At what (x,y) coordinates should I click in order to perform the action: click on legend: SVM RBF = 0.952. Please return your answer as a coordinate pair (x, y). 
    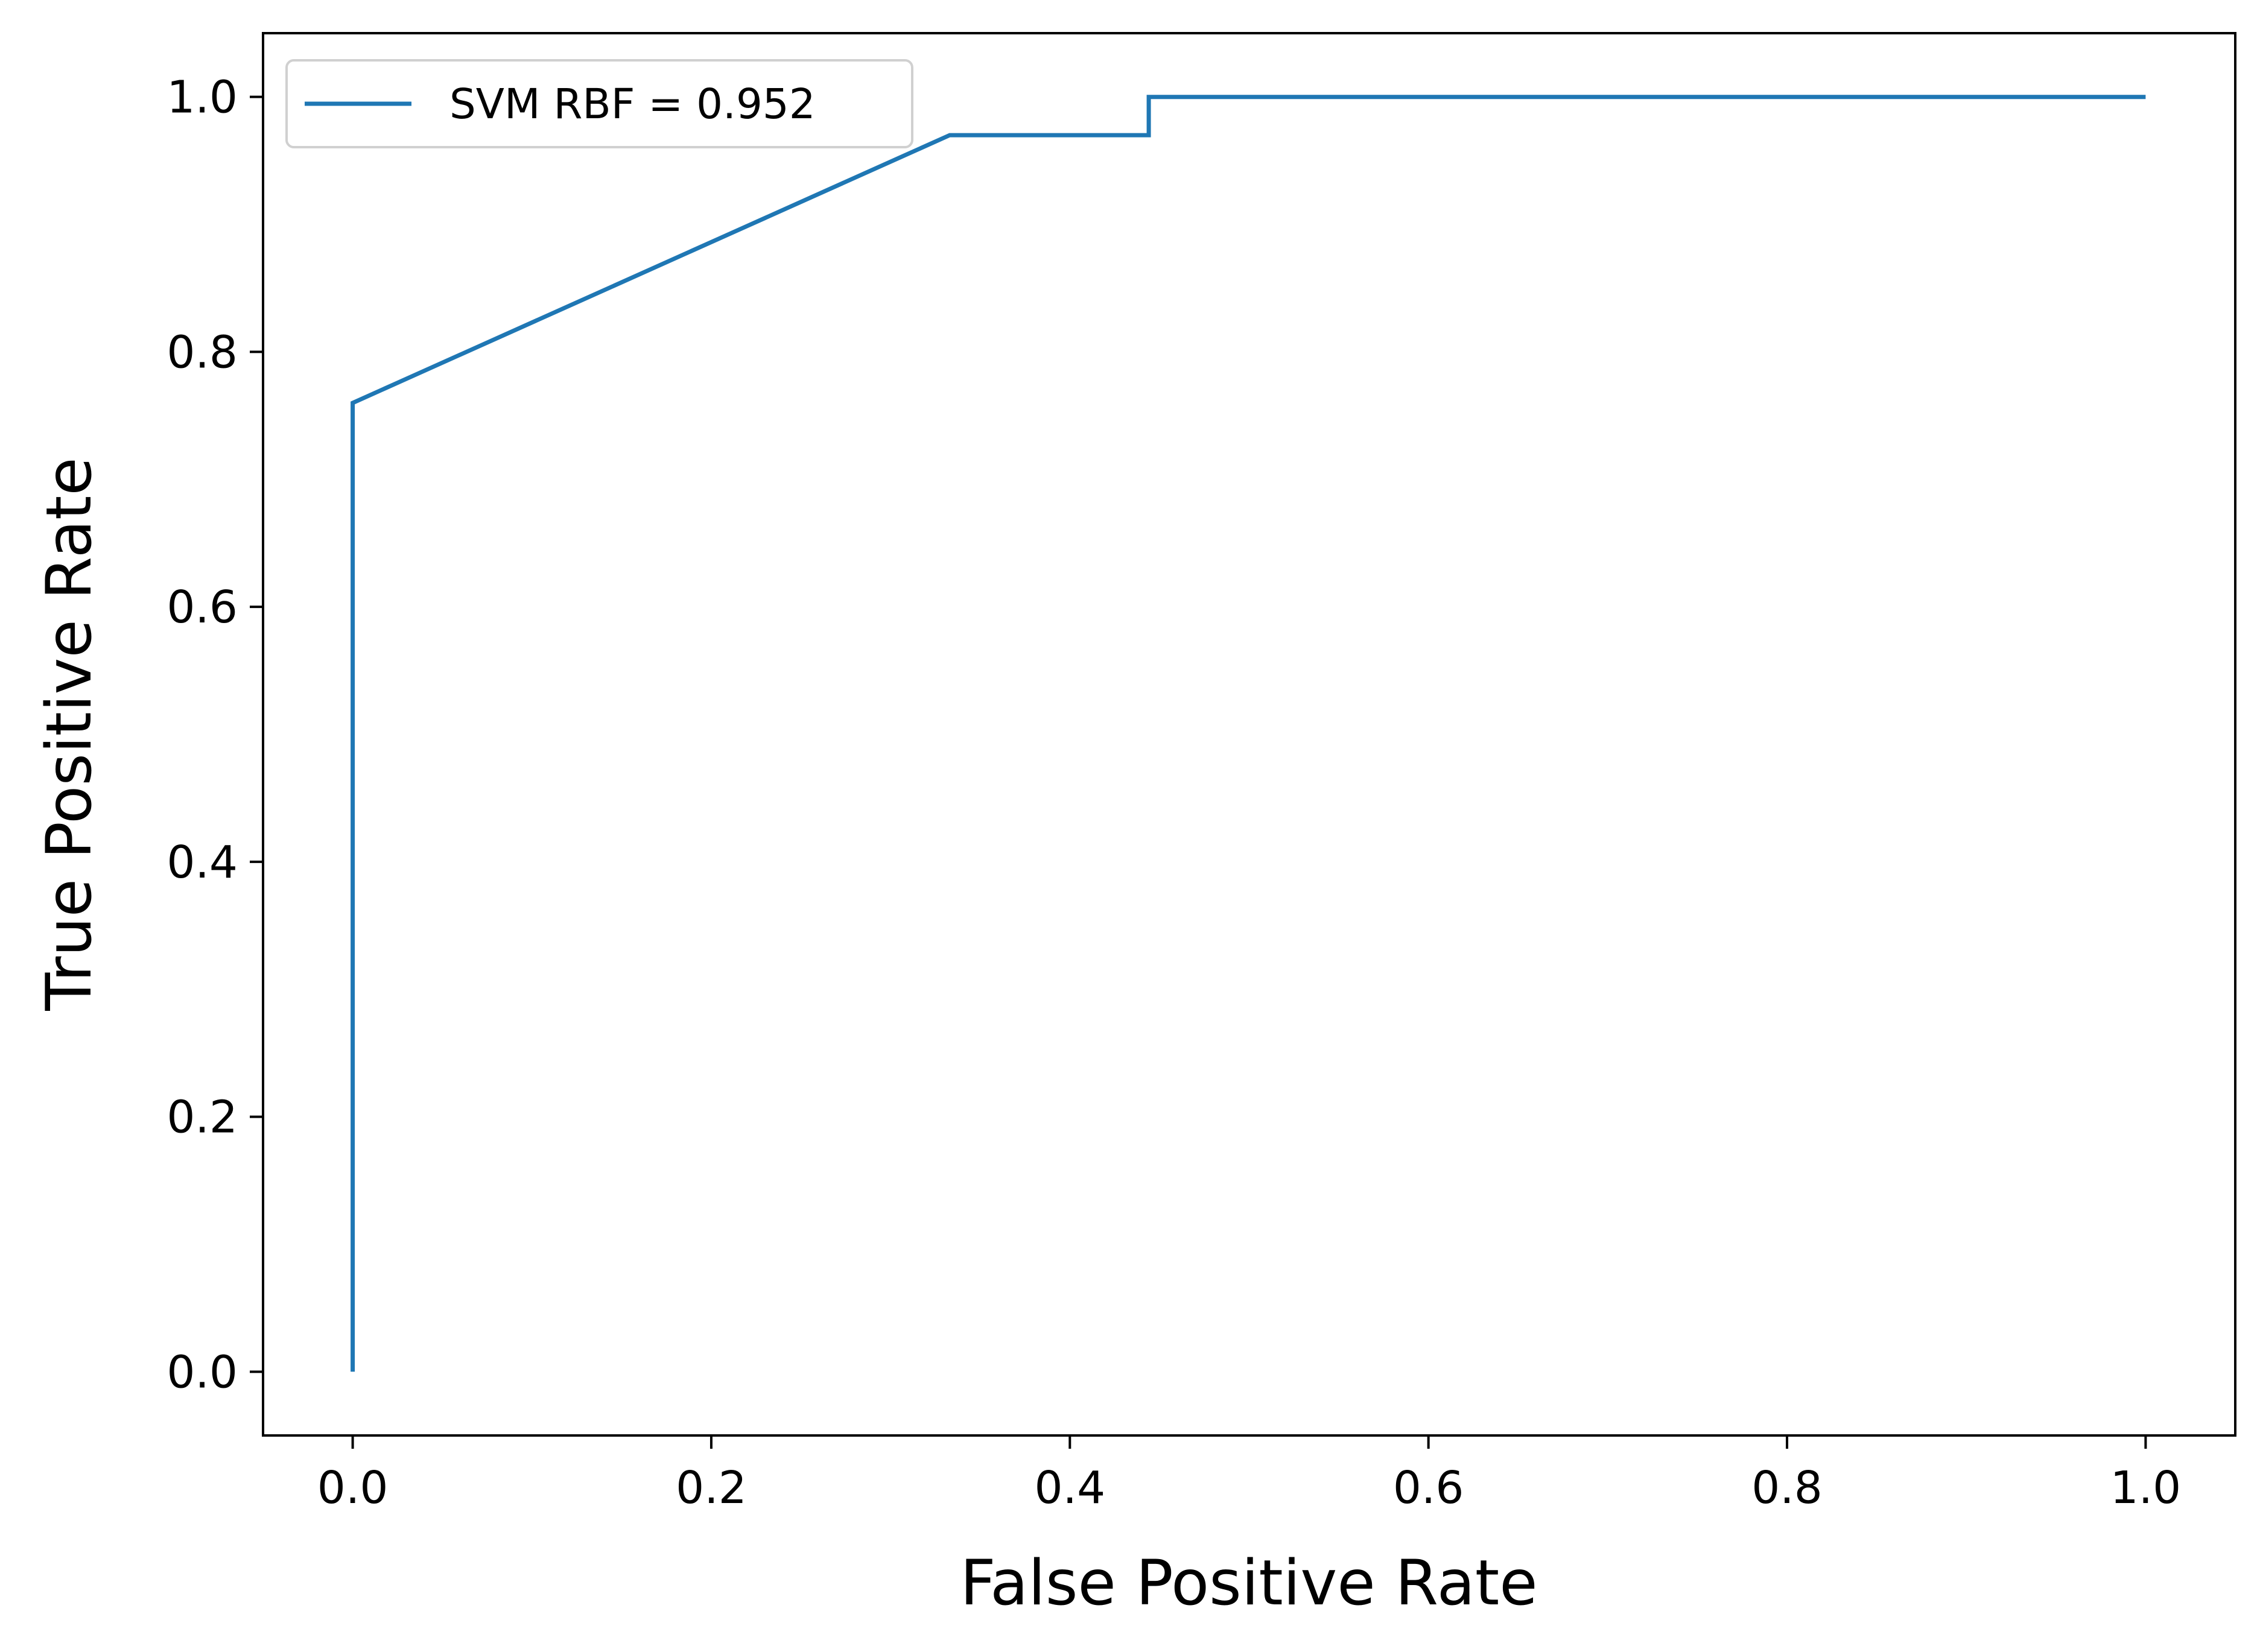
    Looking at the image, I should click on (599, 103).